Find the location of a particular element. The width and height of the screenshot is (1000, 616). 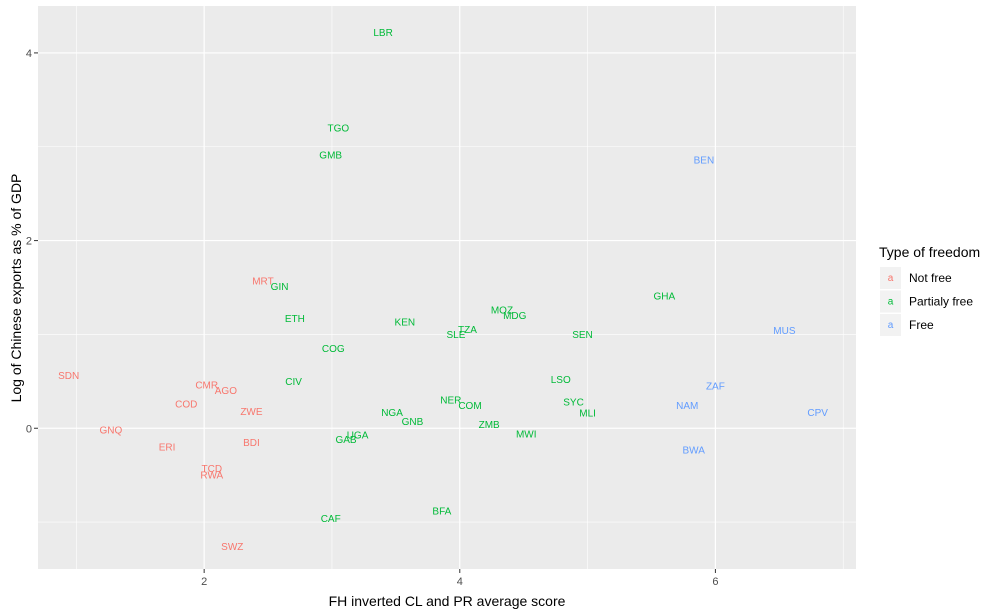

x-tick-label: 6 is located at coordinates (715, 582).